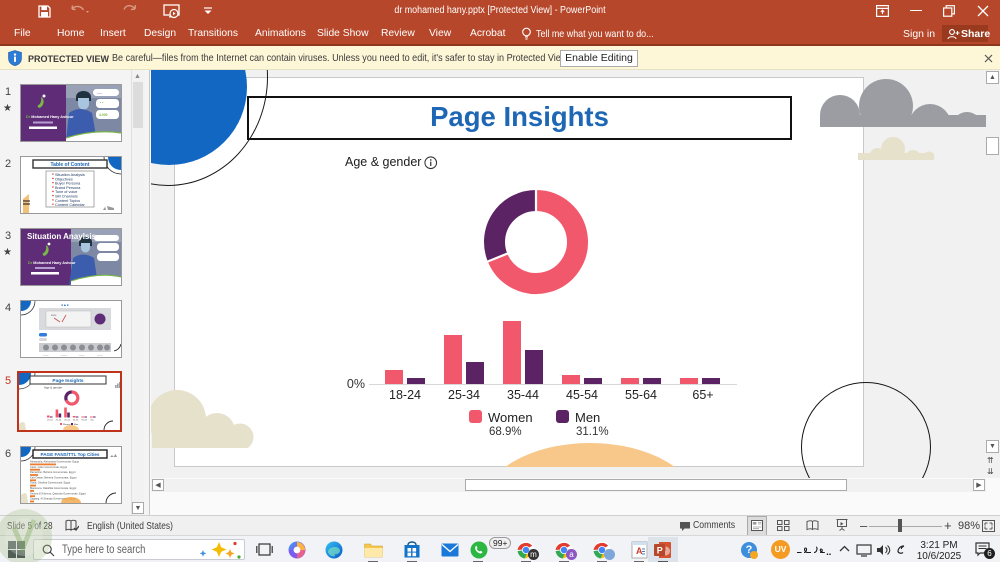 This screenshot has height=562, width=1000. What do you see at coordinates (76, 425) in the screenshot?
I see `svg-text: Men` at bounding box center [76, 425].